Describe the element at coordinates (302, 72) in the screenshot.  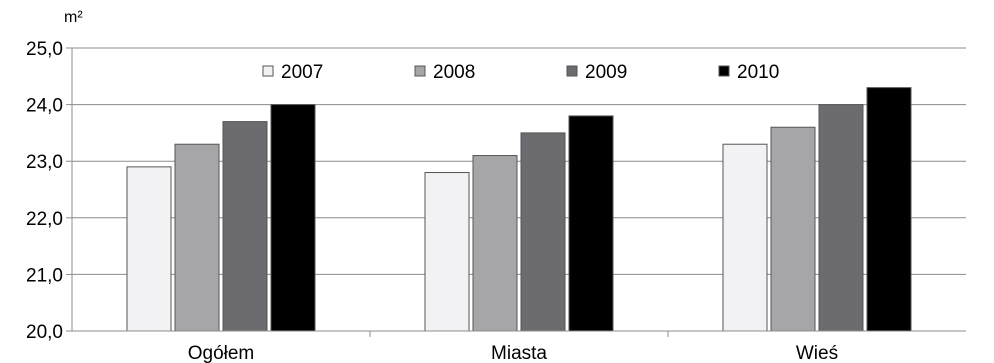
I see `legend-label-2007: 2007` at that location.